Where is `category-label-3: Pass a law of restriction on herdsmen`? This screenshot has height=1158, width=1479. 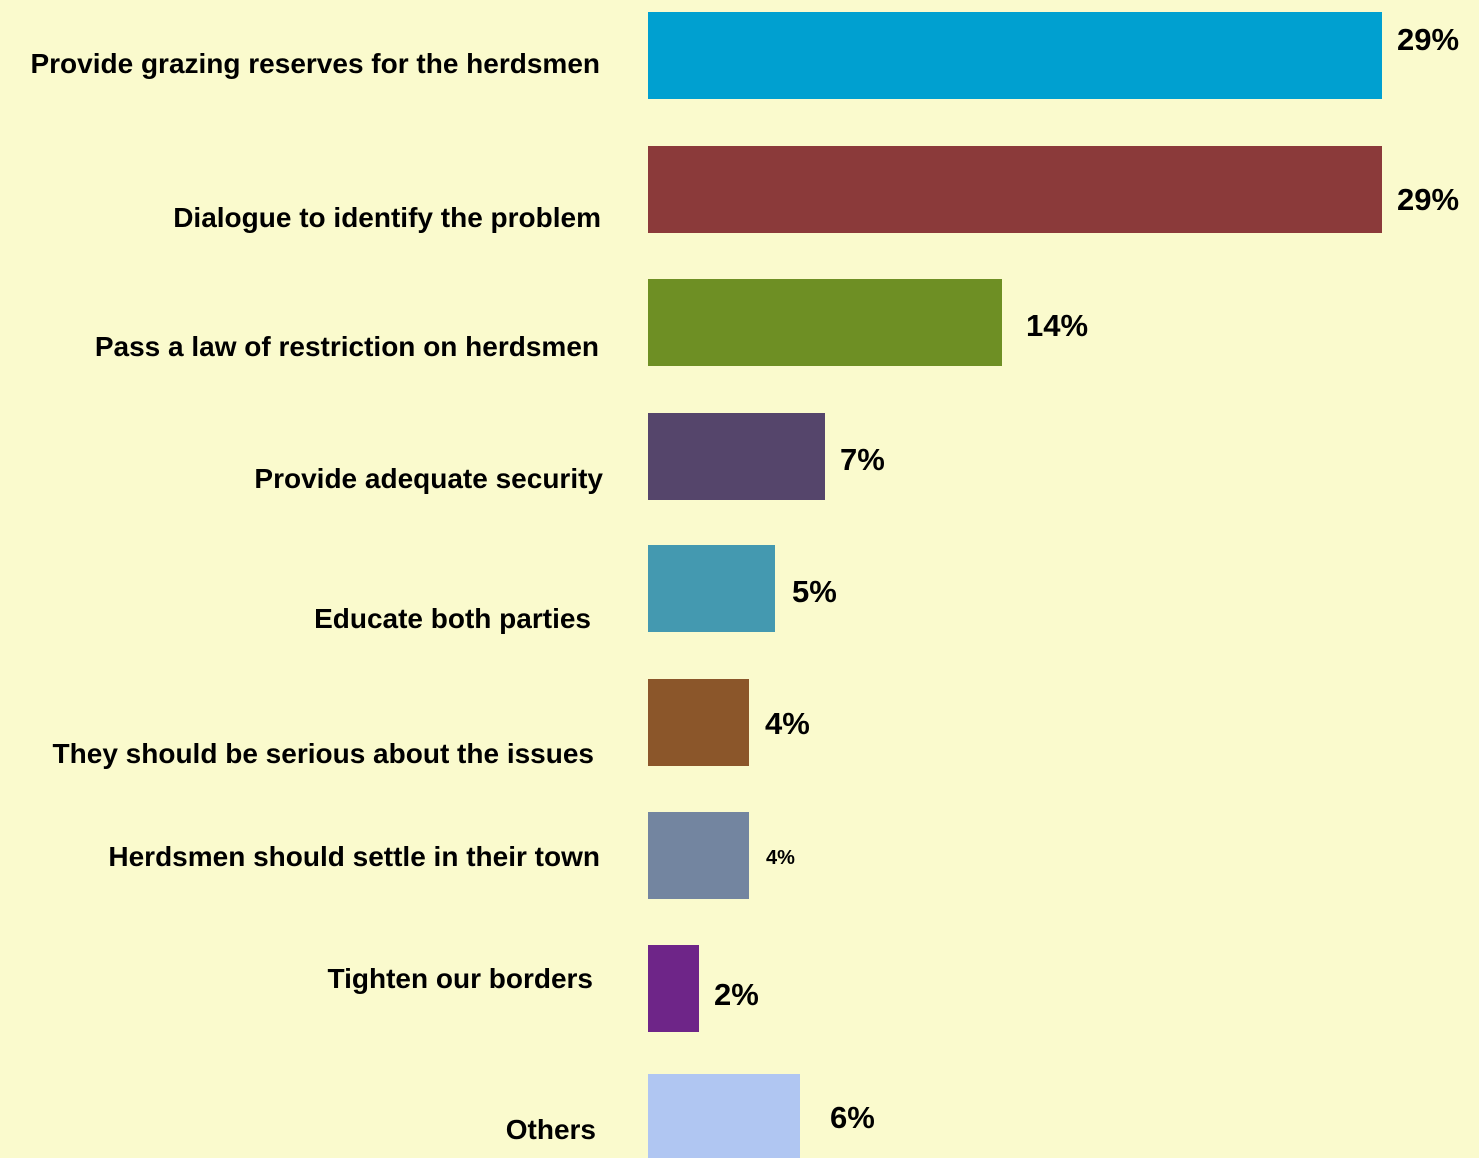
category-label-3: Pass a law of restriction on herdsmen is located at coordinates (347, 346).